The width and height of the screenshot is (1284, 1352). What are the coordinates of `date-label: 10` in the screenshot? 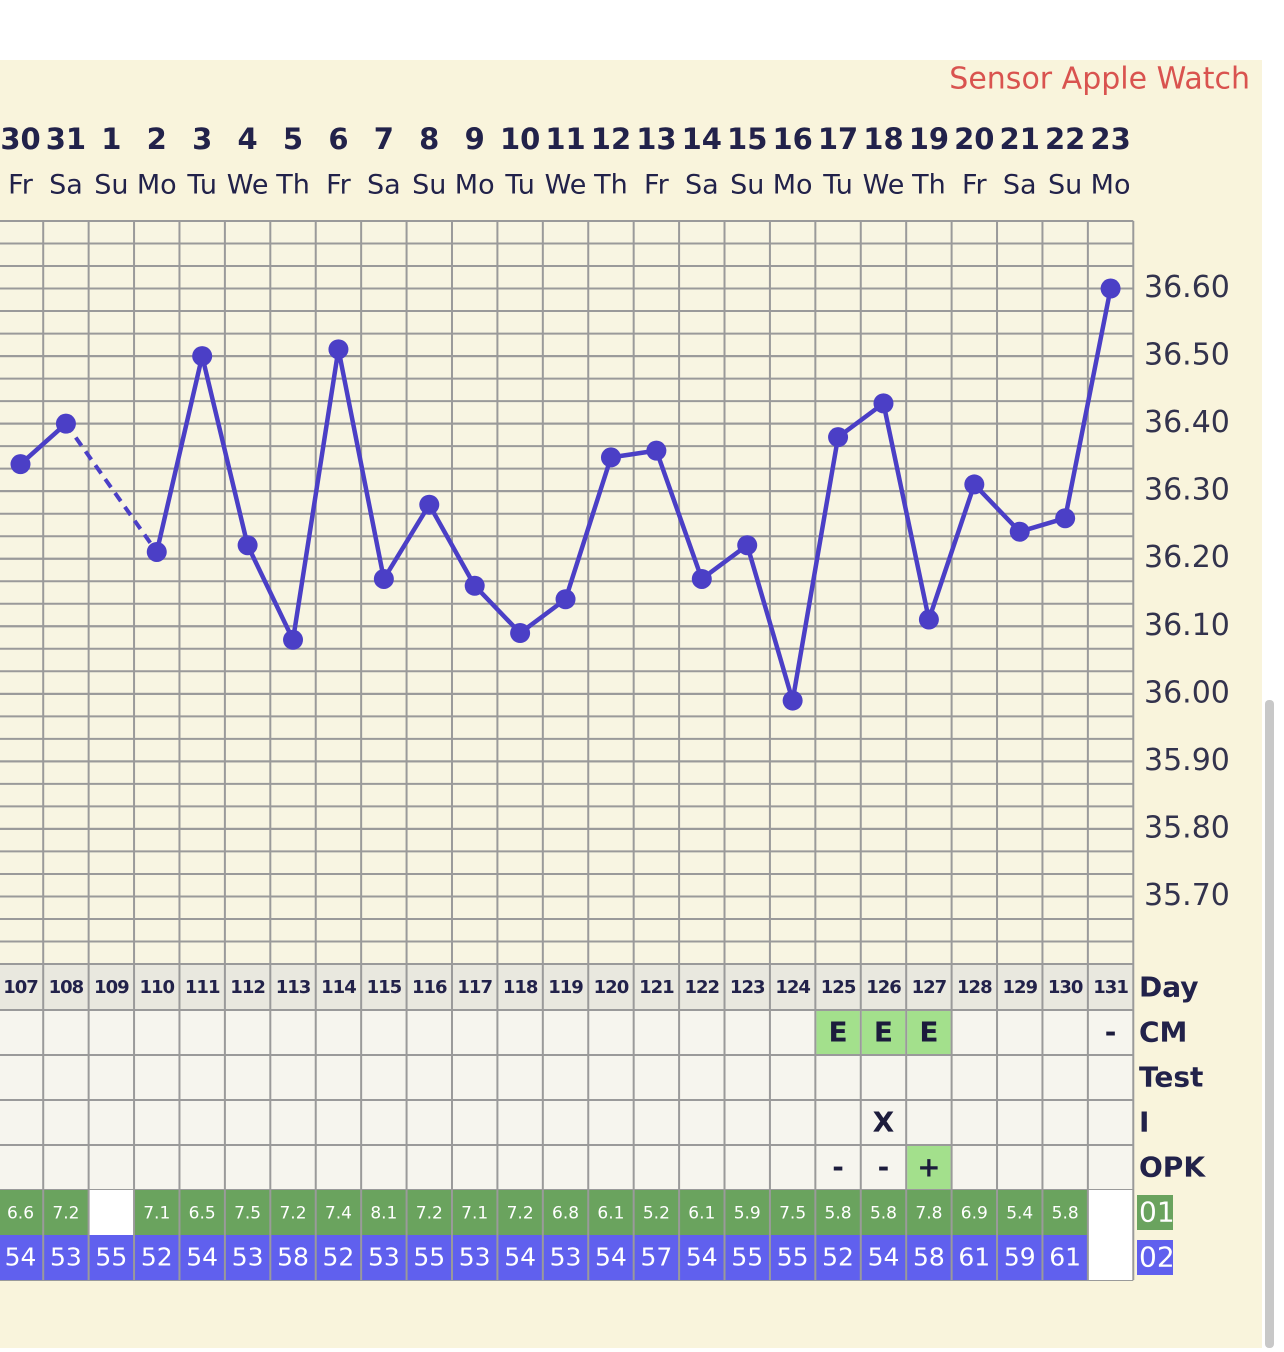 It's located at (520, 139).